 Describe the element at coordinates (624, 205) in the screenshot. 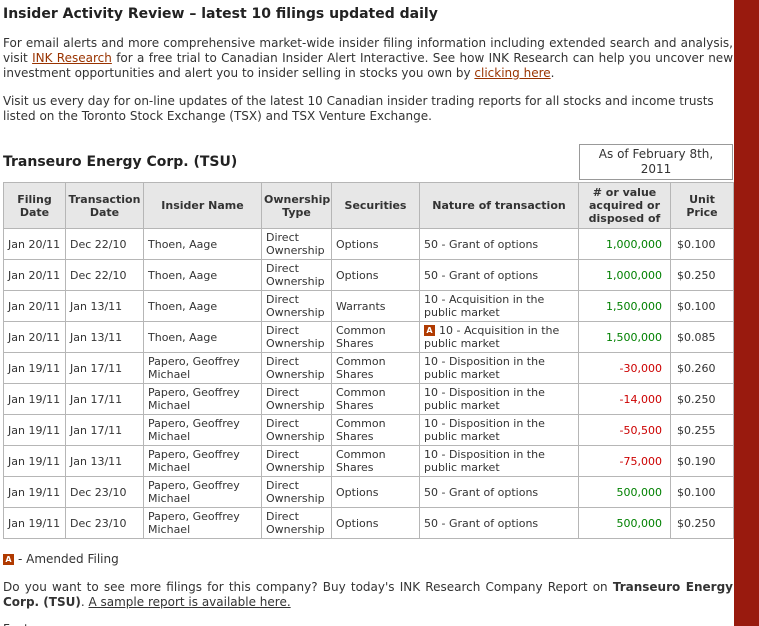

I see `col-header-amount: # or value acquired or disposed of` at that location.